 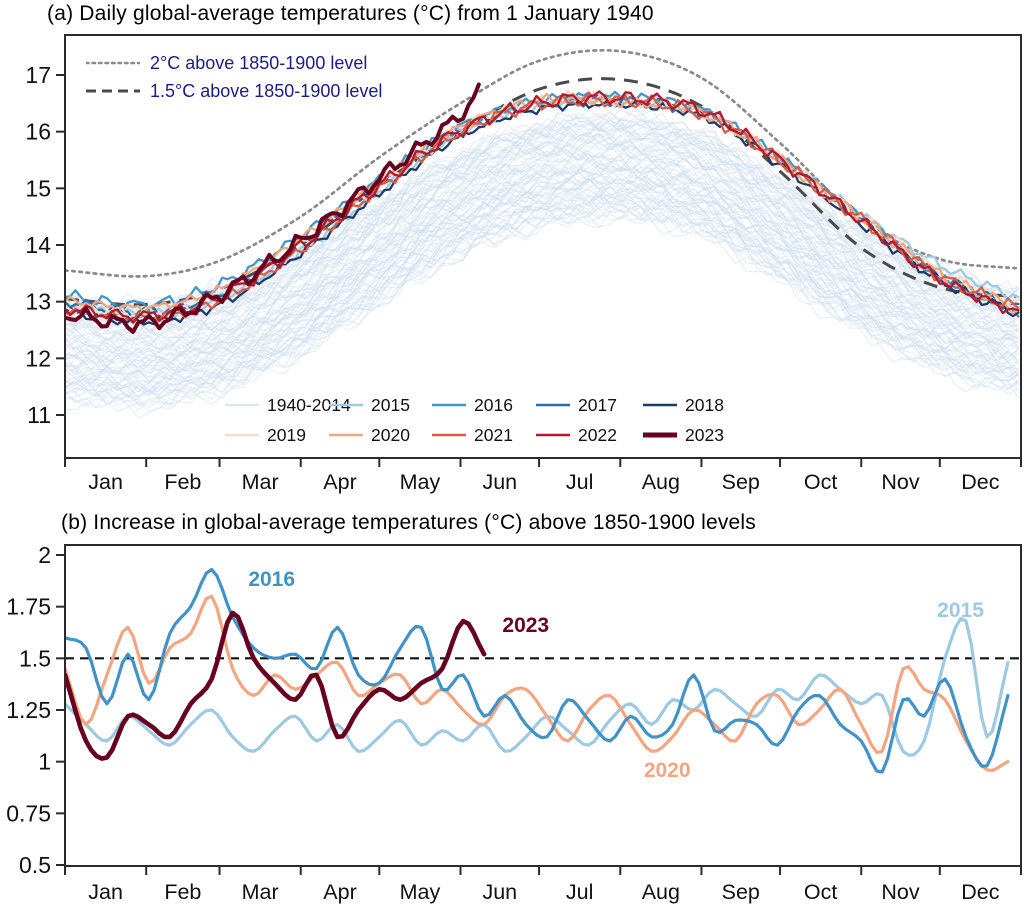 What do you see at coordinates (980, 892) in the screenshot?
I see `panel-b-month-label: Dec` at bounding box center [980, 892].